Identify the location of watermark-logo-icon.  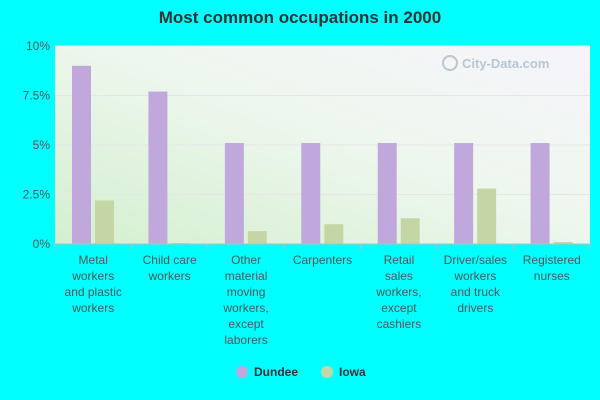
(450, 63).